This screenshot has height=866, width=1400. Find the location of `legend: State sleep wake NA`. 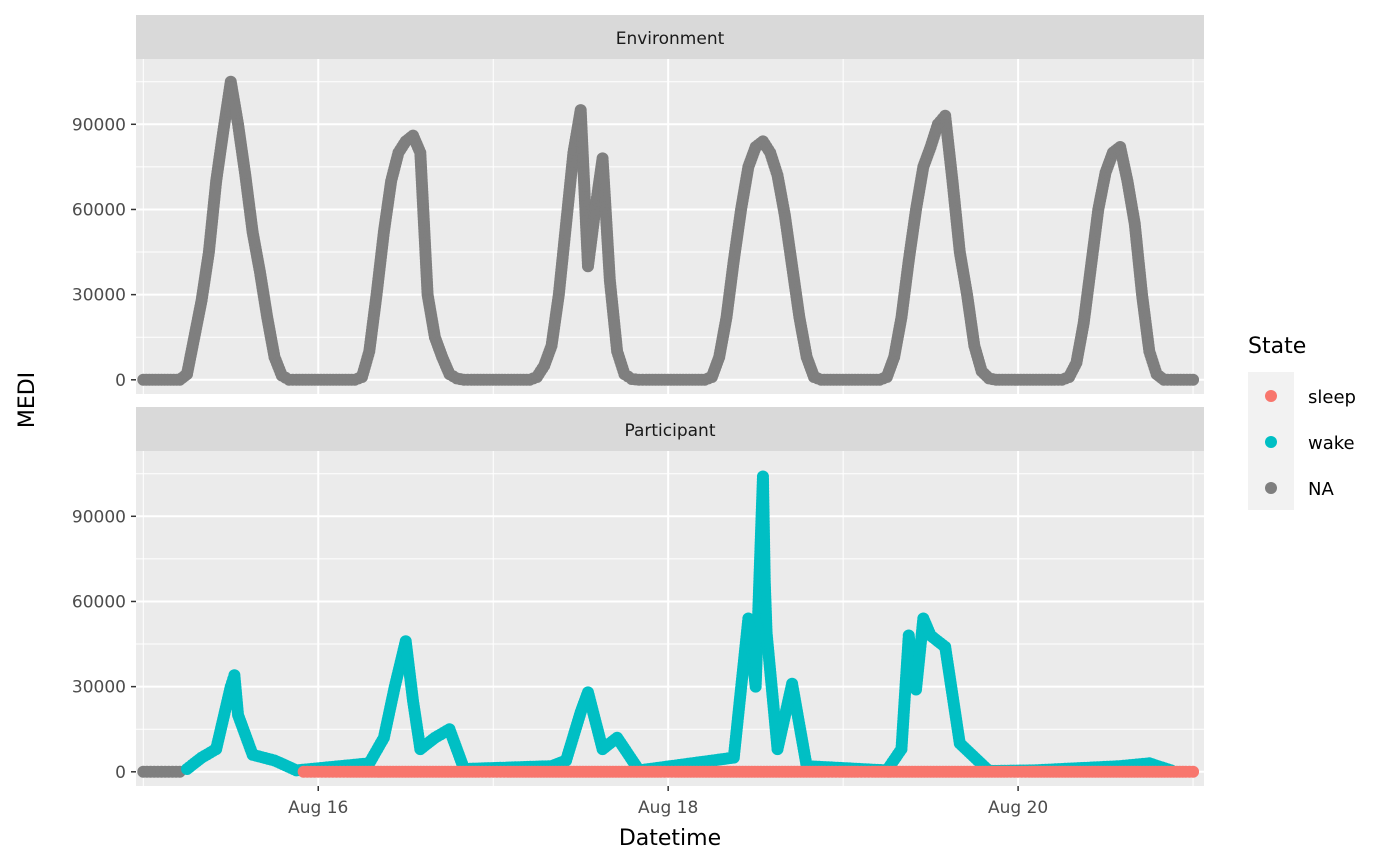

legend: State sleep wake NA is located at coordinates (1302, 422).